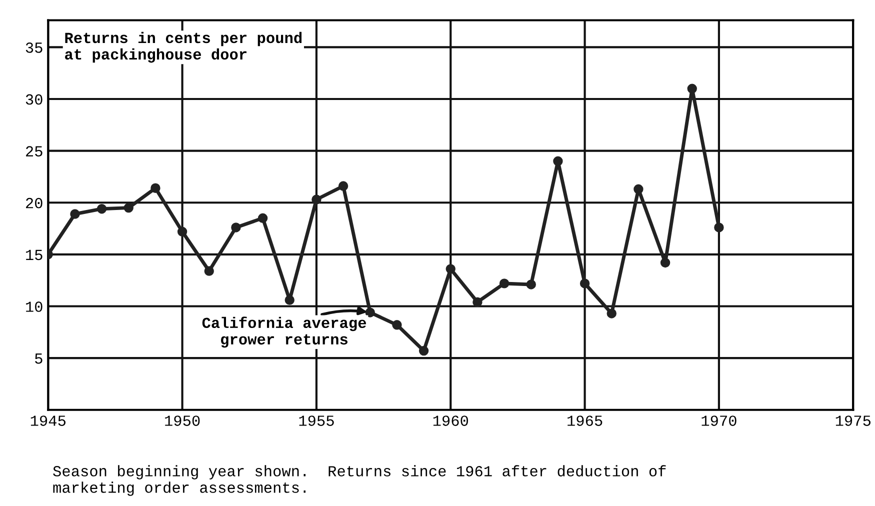 The image size is (875, 506). Describe the element at coordinates (183, 47) in the screenshot. I see `annotation: Returns in cents per pound at packinghouse door` at that location.